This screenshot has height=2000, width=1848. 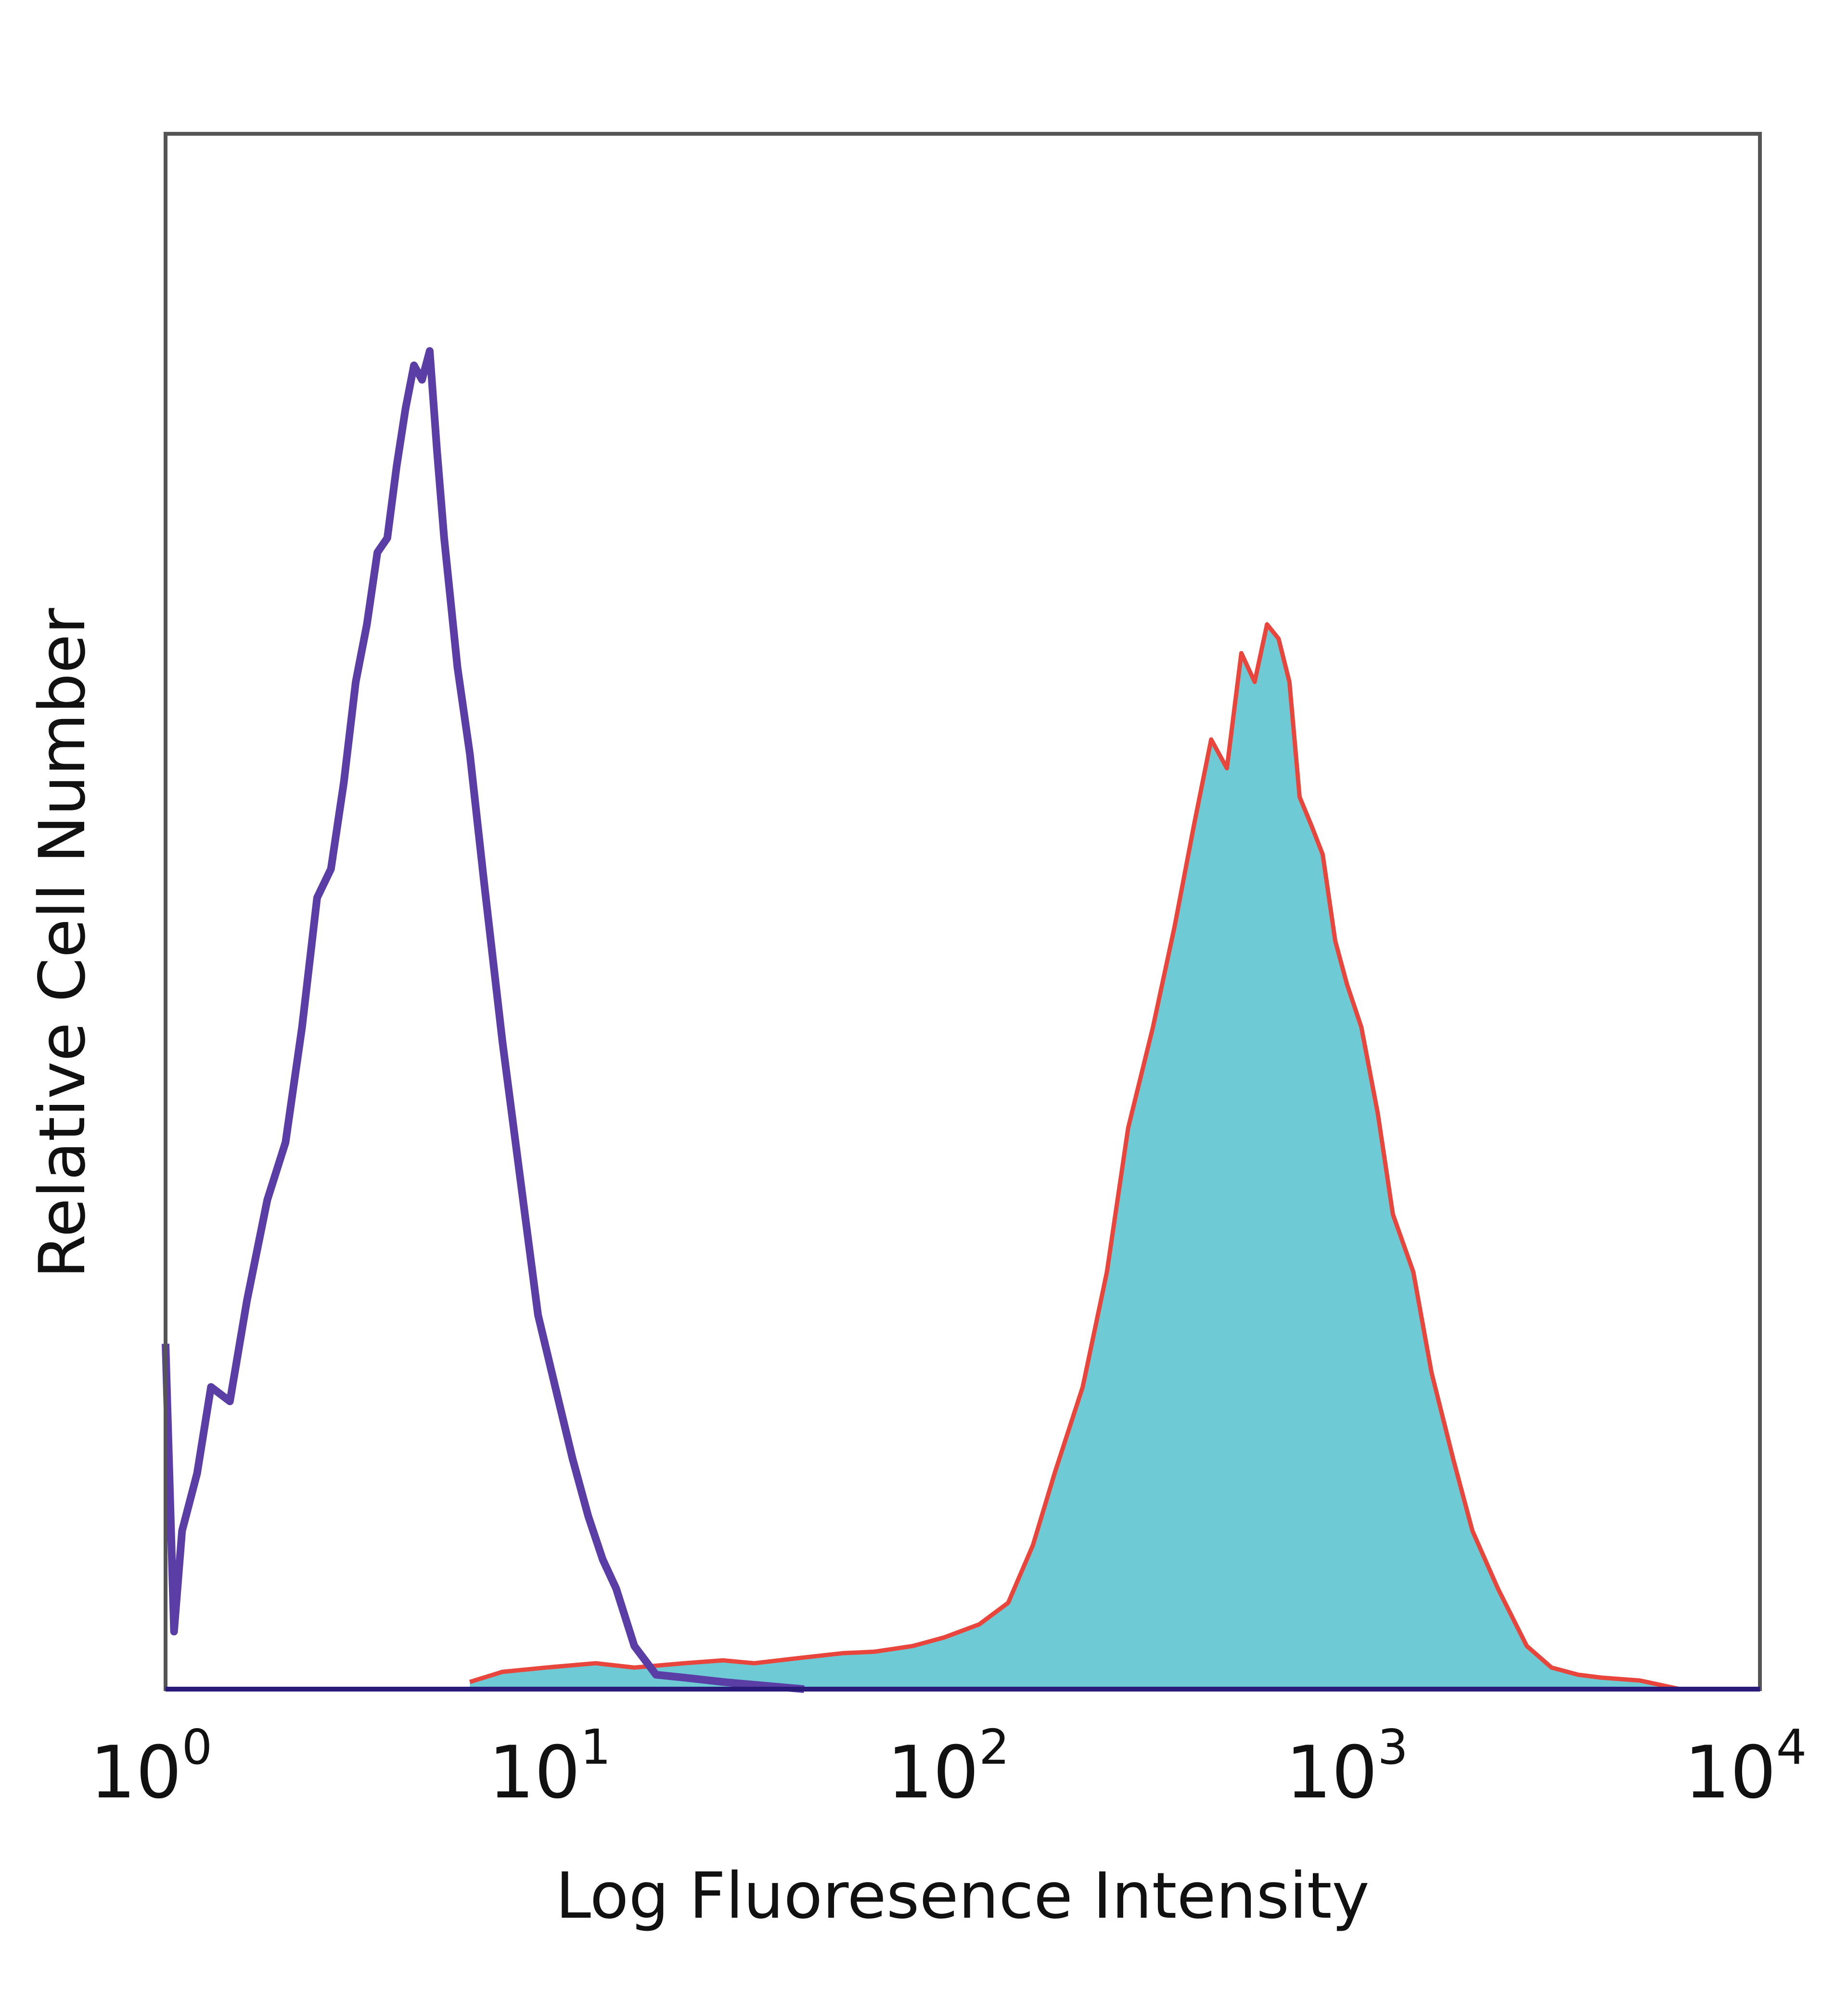 I want to click on x-tick-label: 10⁰, so click(x=151, y=1767).